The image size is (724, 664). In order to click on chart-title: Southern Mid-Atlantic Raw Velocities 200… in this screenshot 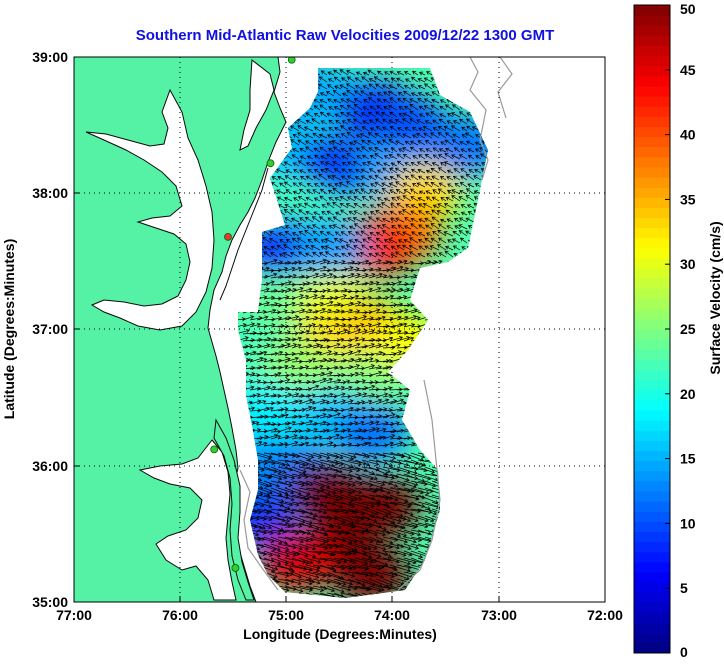, I will do `click(345, 35)`.